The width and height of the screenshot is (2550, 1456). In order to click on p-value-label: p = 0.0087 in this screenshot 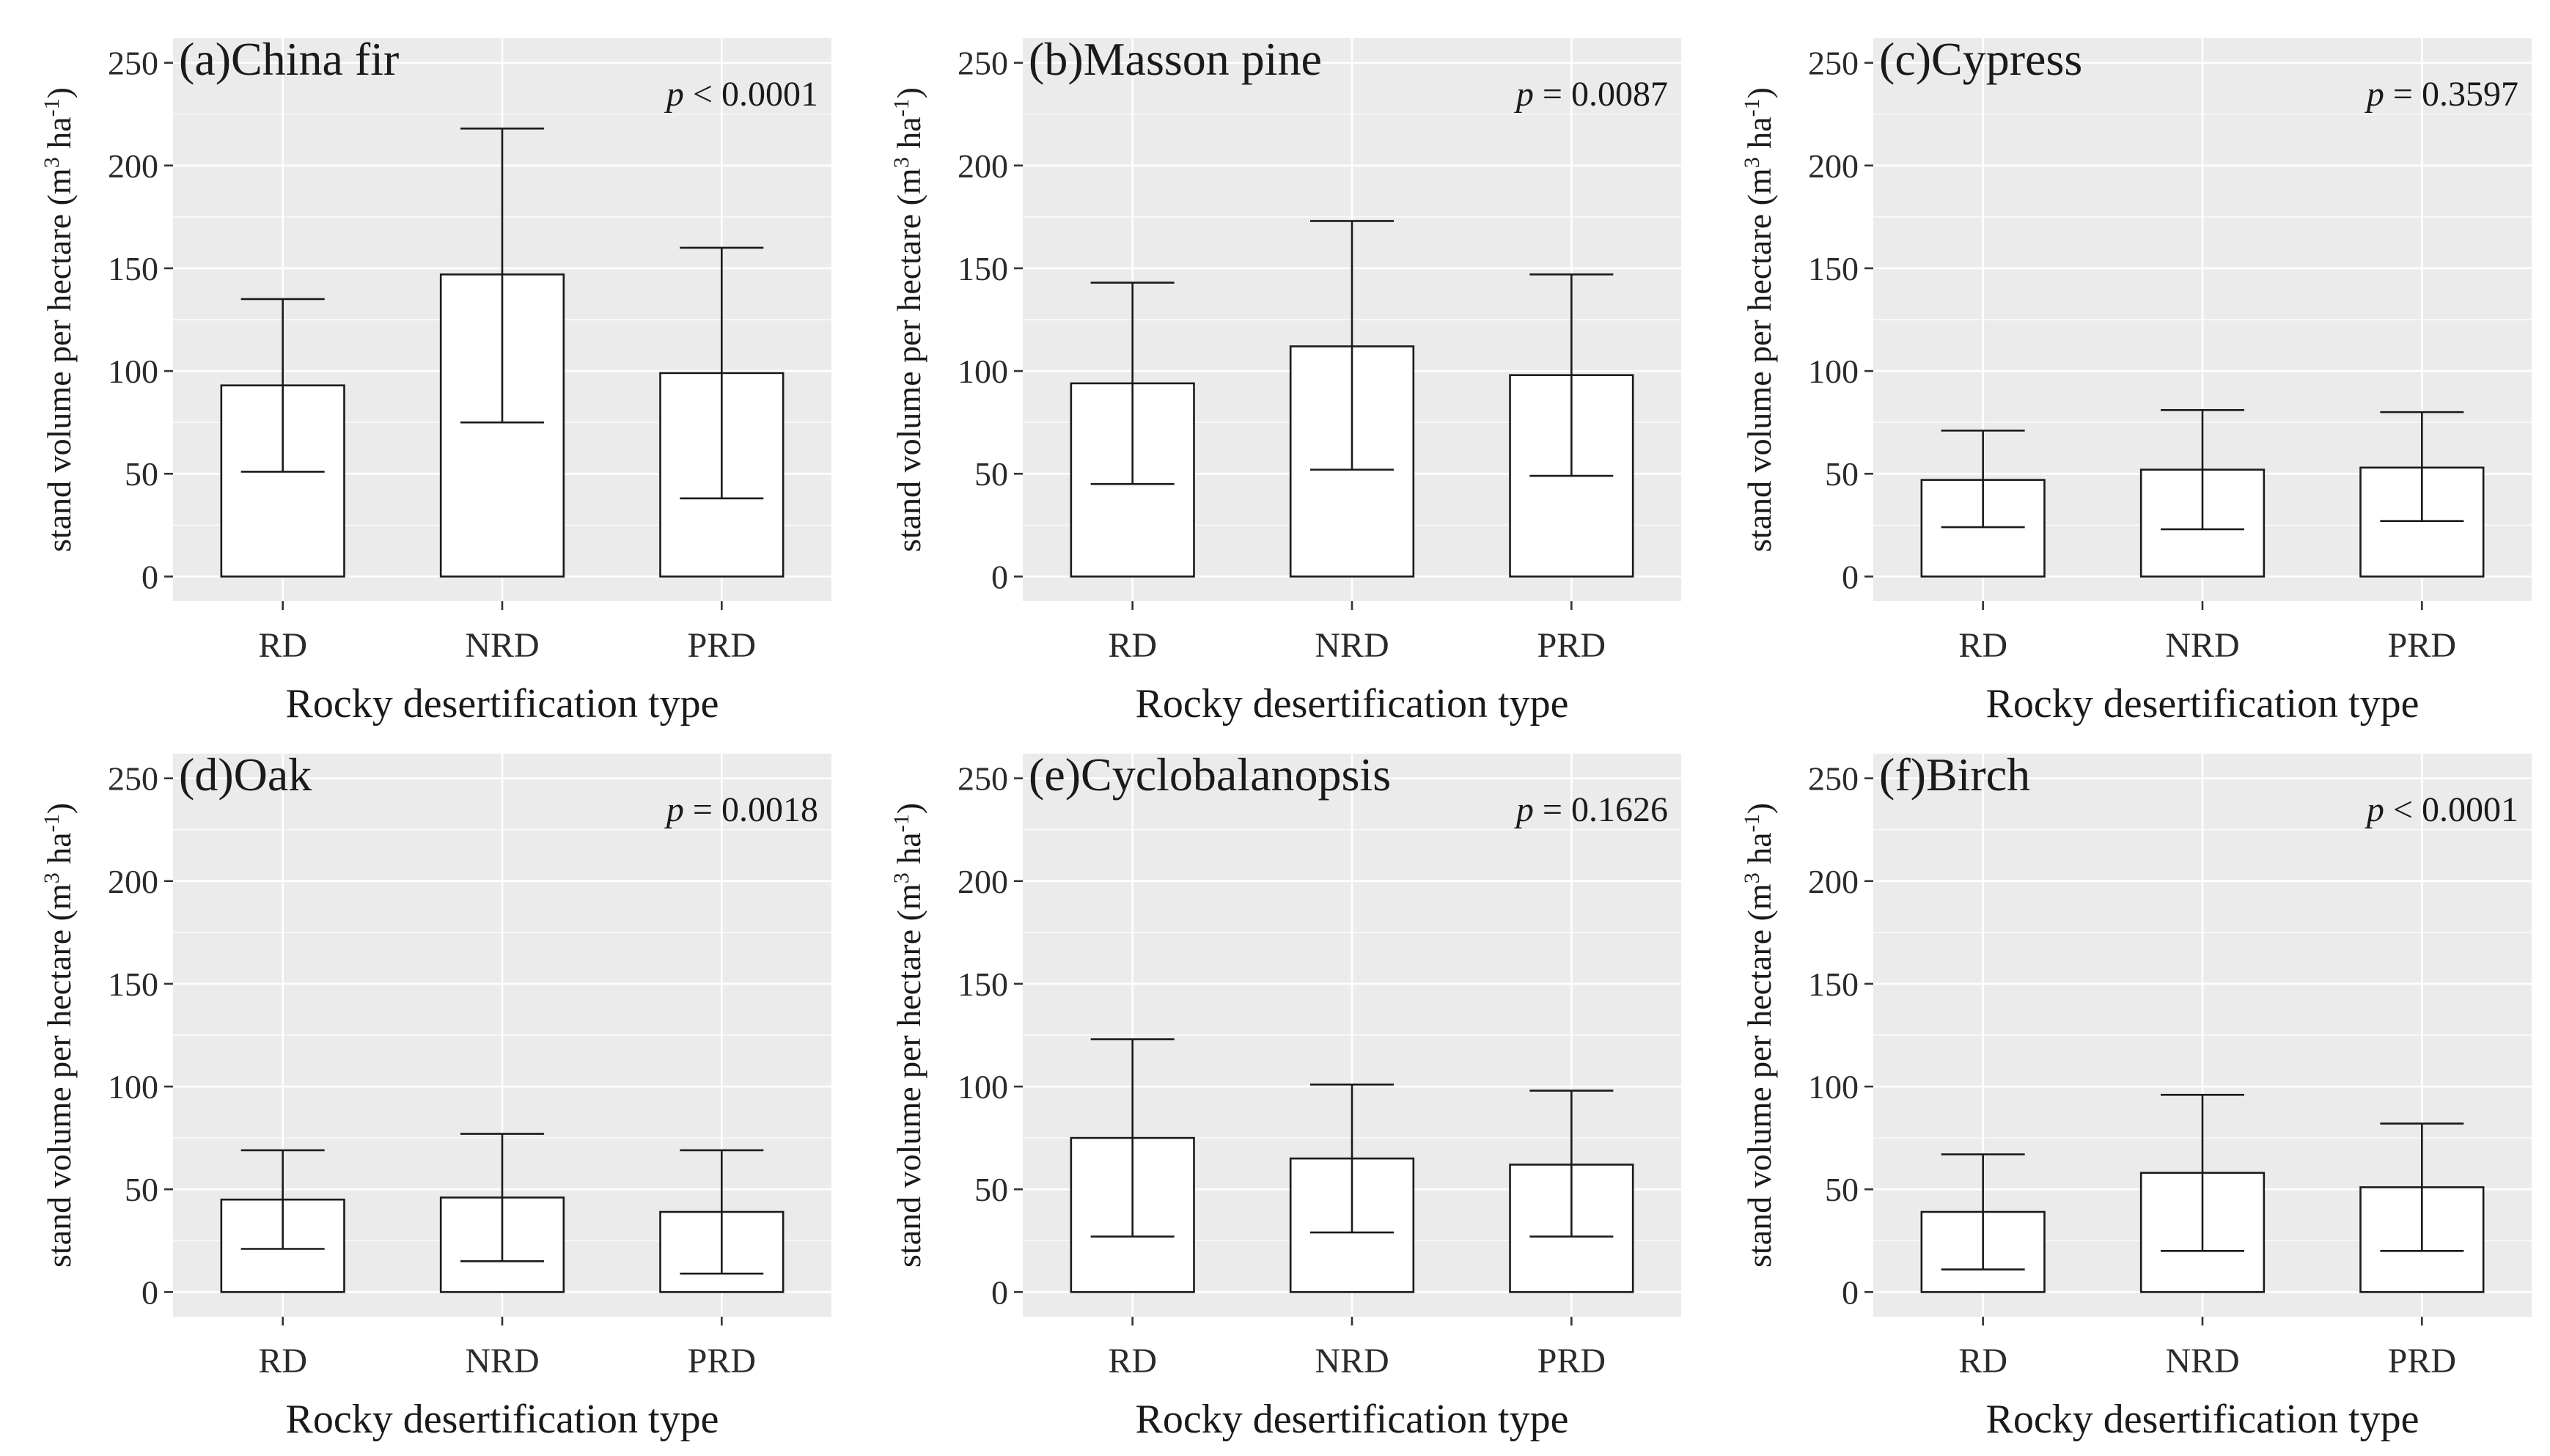, I will do `click(1591, 94)`.